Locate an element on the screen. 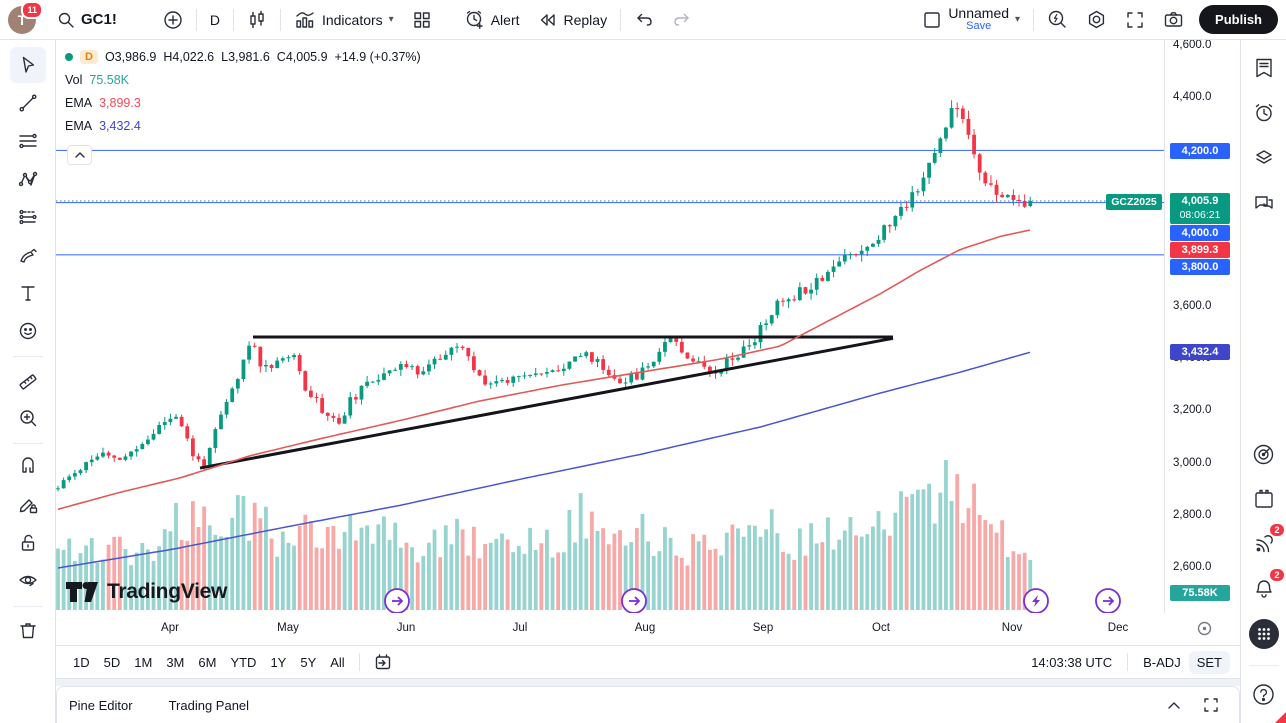 The height and width of the screenshot is (723, 1286). brush-tool is located at coordinates (28, 255).